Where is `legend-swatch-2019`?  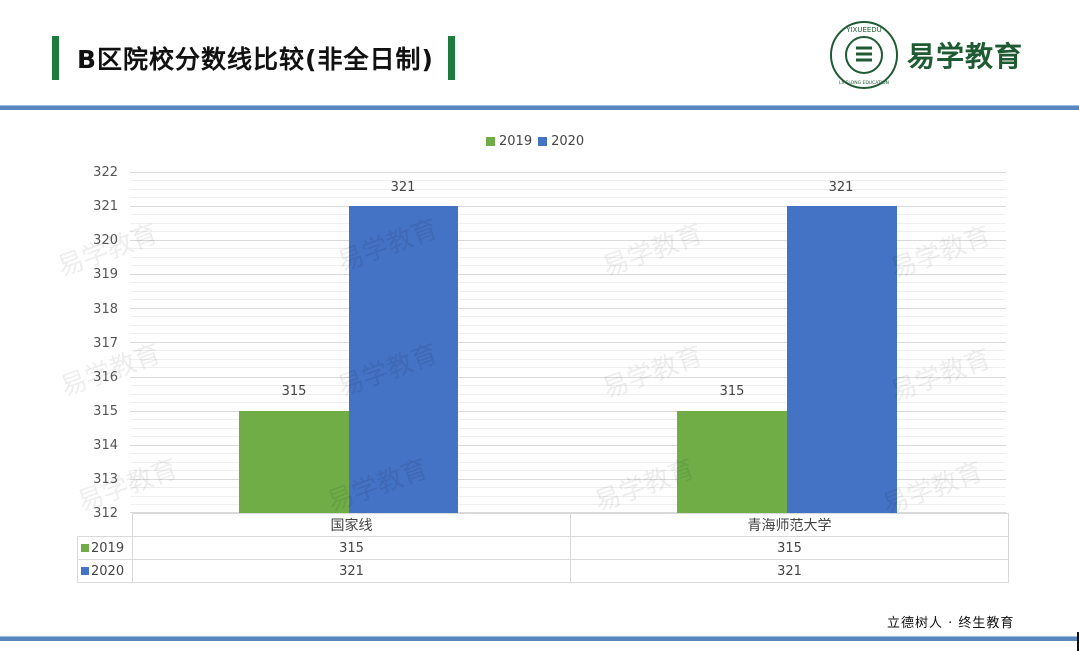
legend-swatch-2019 is located at coordinates (490, 141).